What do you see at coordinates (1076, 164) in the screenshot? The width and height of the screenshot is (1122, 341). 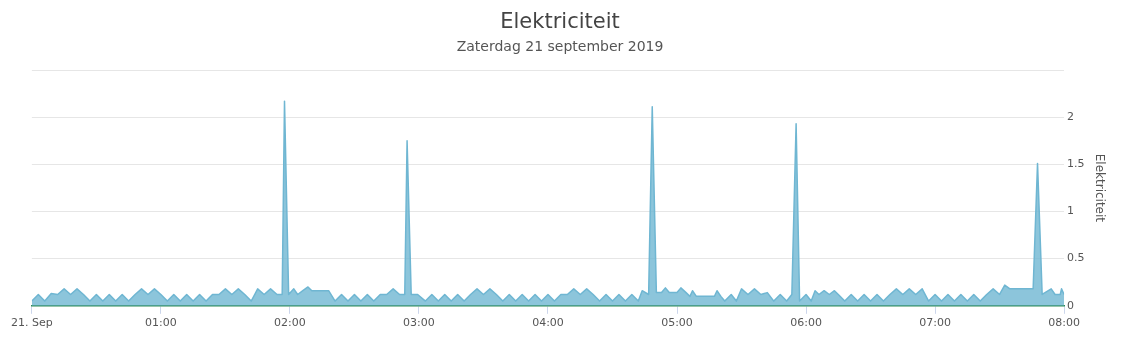 I see `y-tick-label: 1.5` at bounding box center [1076, 164].